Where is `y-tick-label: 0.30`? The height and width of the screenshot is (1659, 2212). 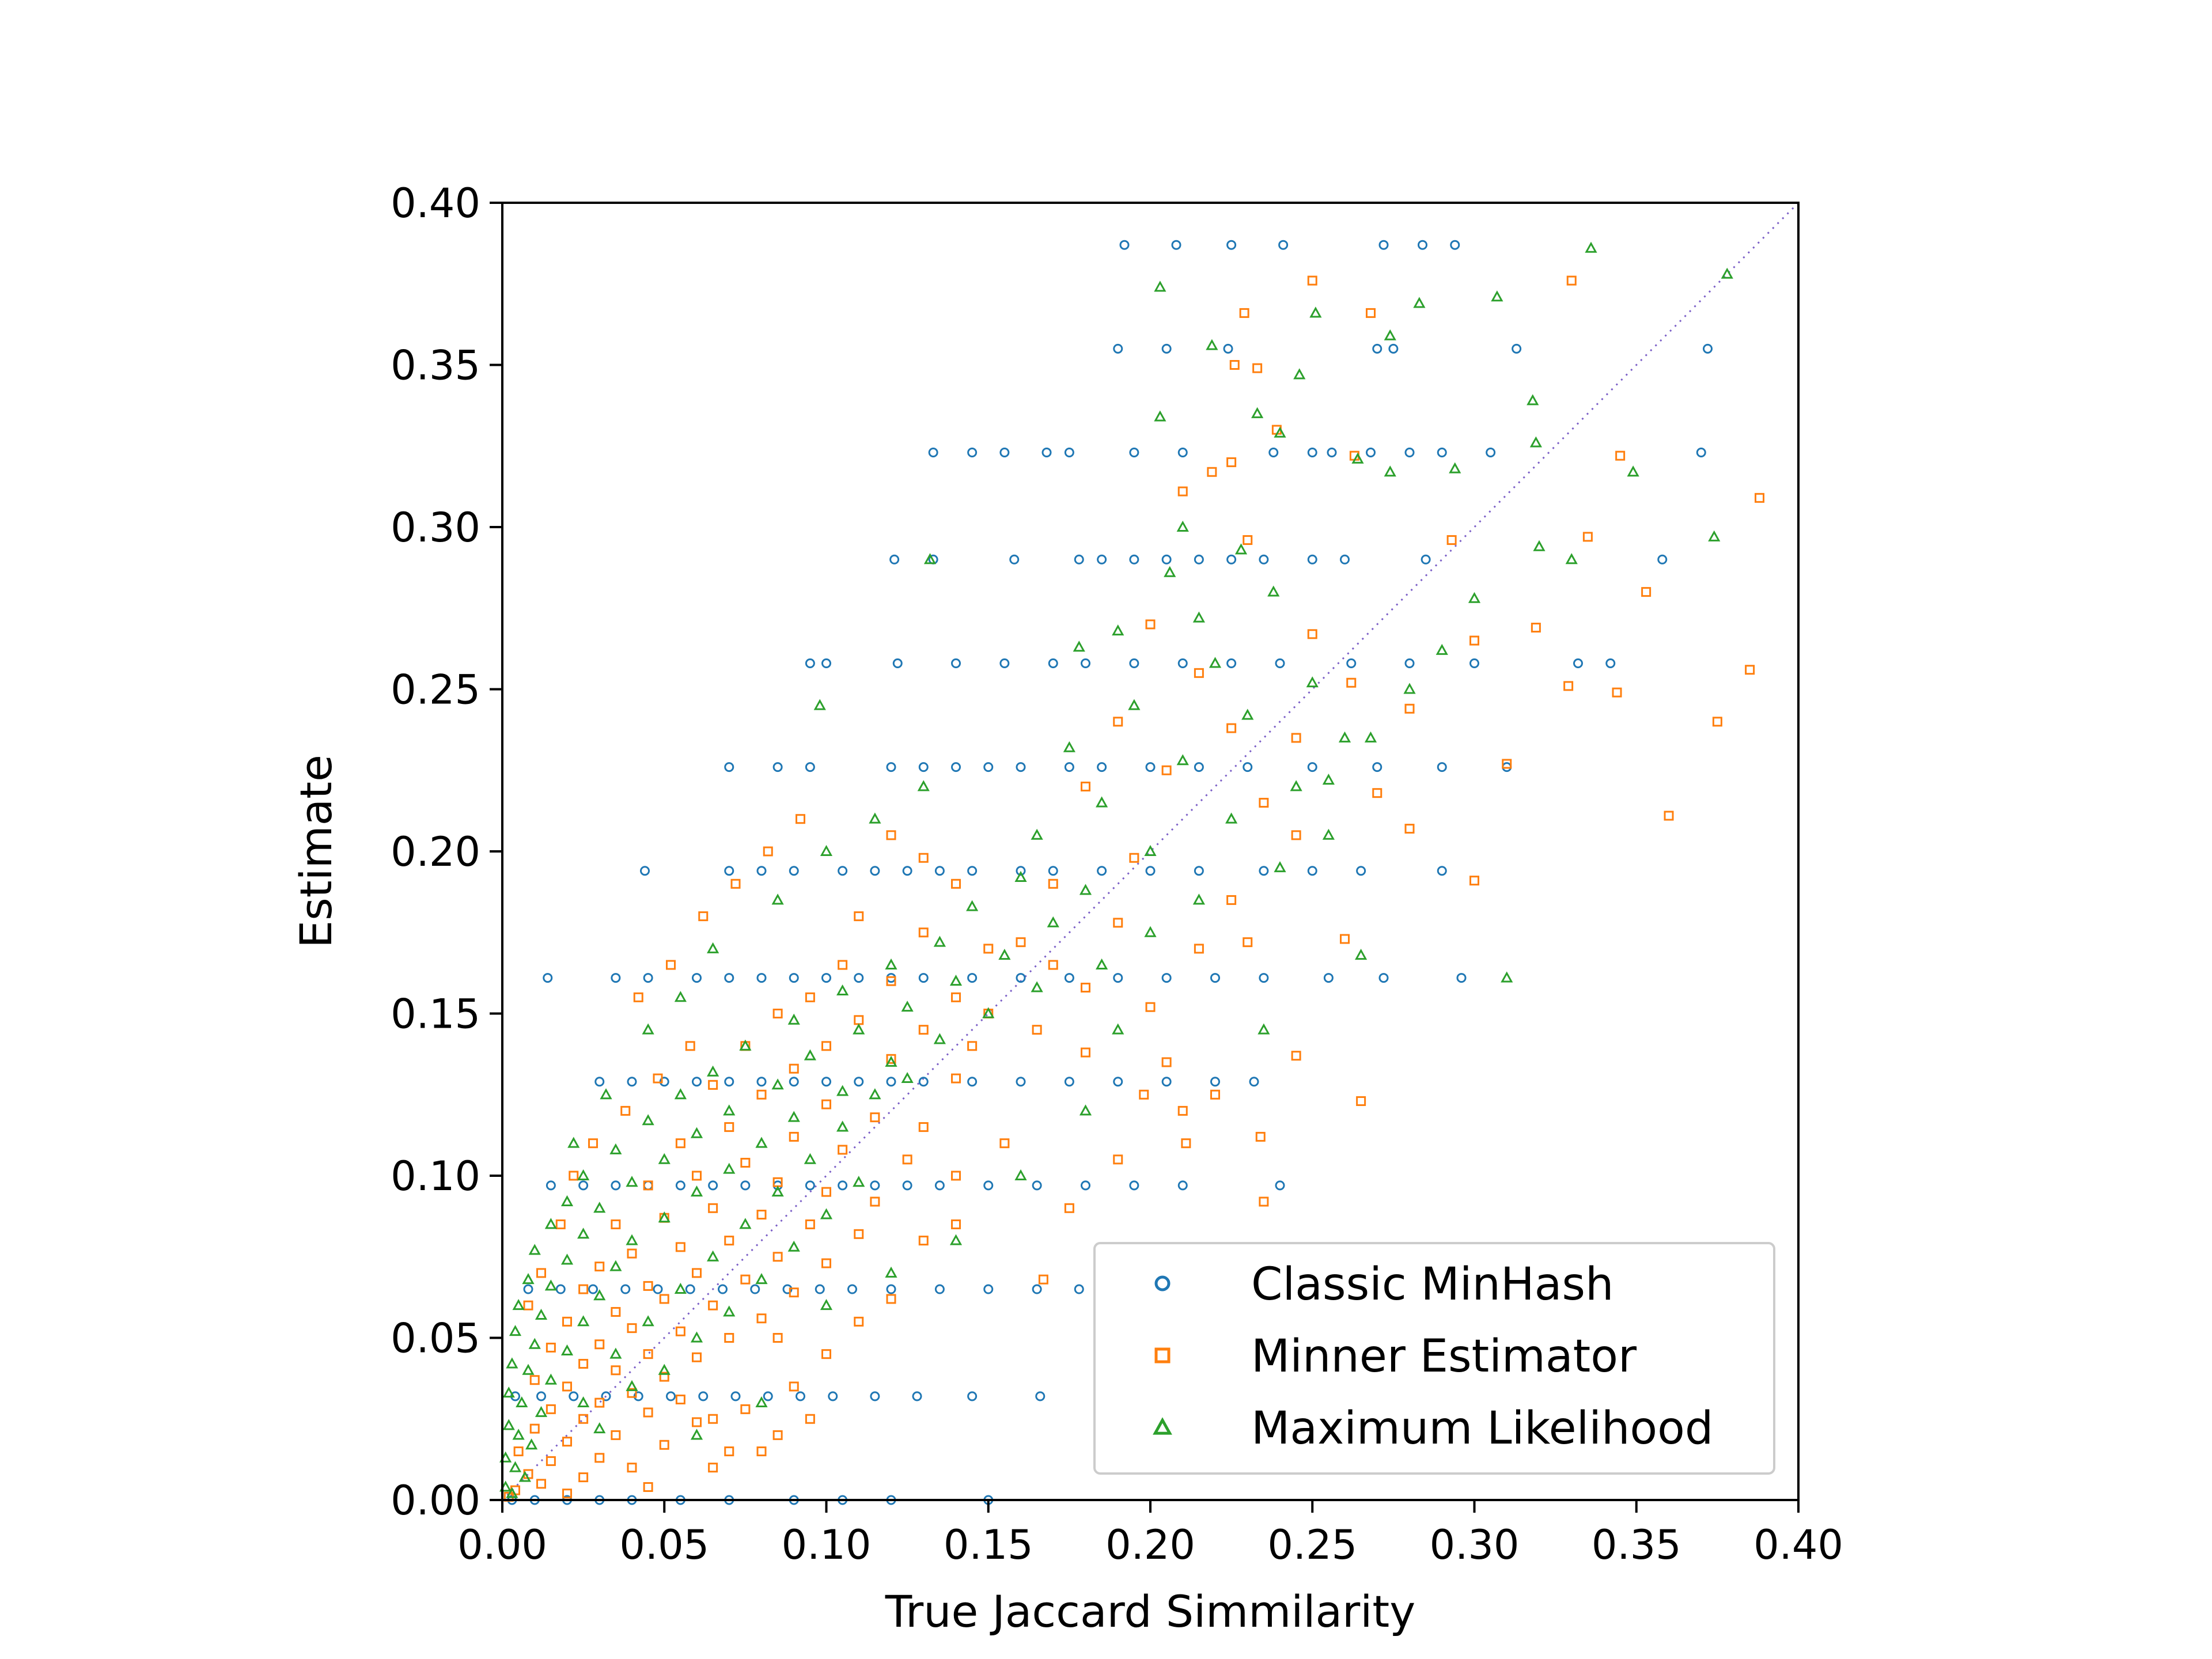 y-tick-label: 0.30 is located at coordinates (435, 527).